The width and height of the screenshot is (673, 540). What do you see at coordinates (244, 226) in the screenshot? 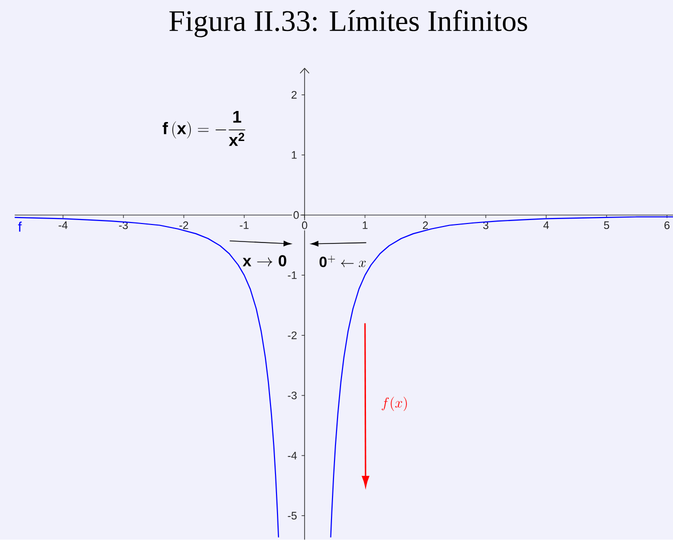
I see `x-tick-label: -1` at bounding box center [244, 226].